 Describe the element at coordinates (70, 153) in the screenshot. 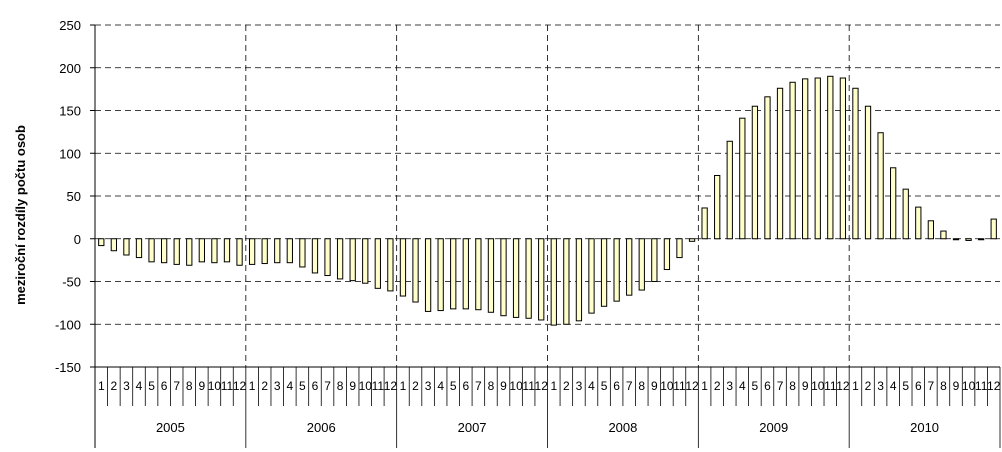

I see `y-tick-label: 100` at that location.